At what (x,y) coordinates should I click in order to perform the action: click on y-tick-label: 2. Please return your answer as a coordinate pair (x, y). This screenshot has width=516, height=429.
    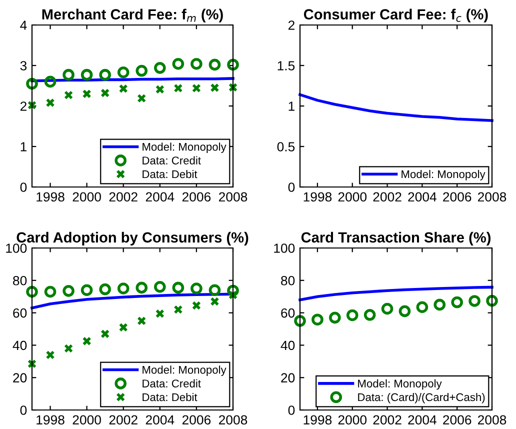
    Looking at the image, I should click on (291, 25).